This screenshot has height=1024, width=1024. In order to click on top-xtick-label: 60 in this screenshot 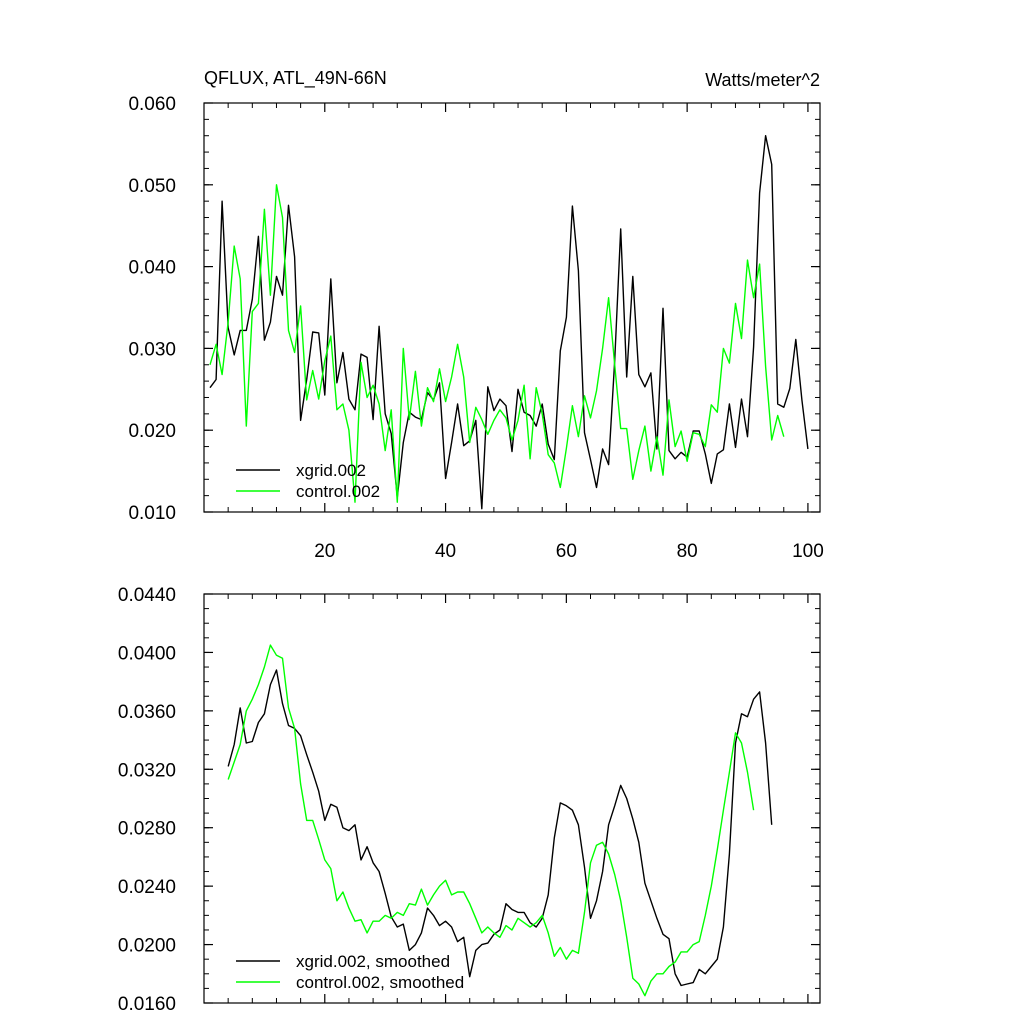, I will do `click(566, 551)`.